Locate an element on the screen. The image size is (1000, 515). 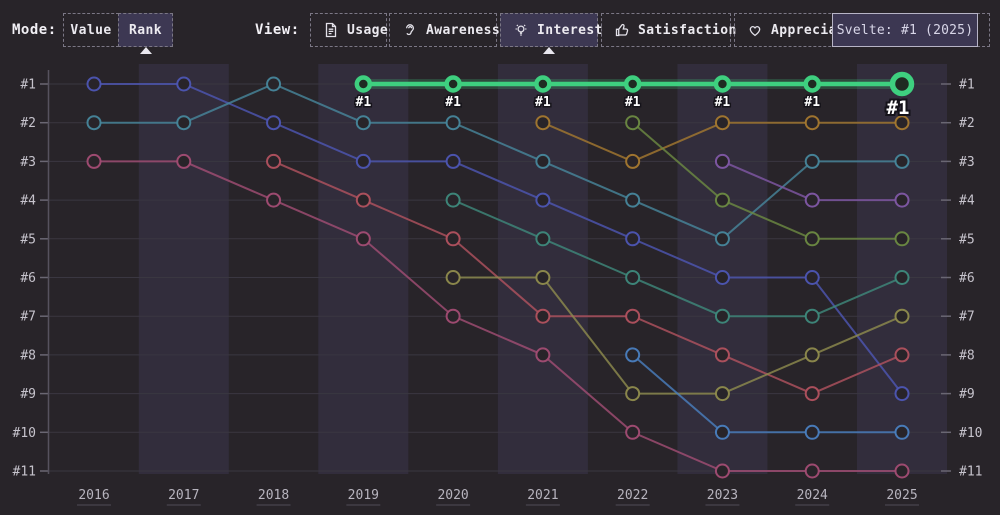
right-rank-label: #10 is located at coordinates (970, 433).